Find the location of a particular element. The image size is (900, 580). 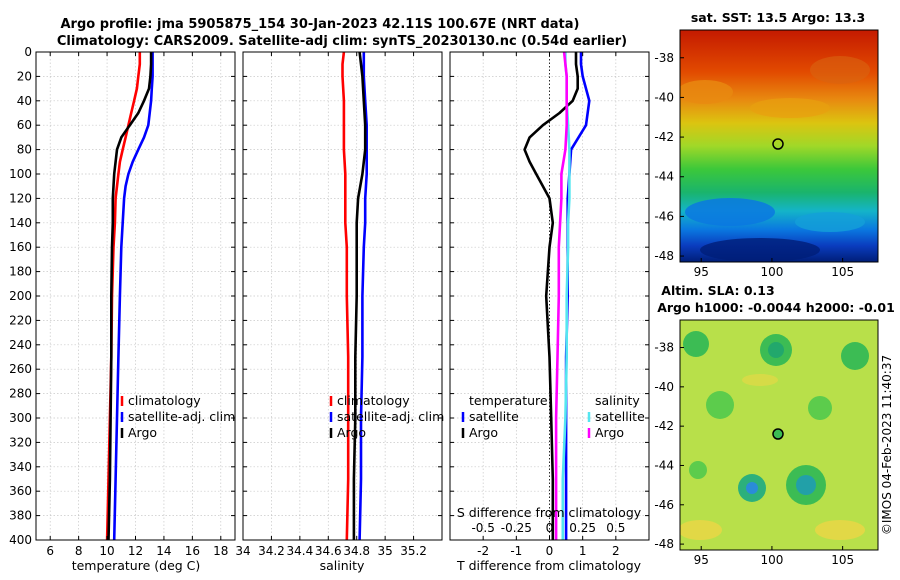

y-tick-label: 300 is located at coordinates (20, 418).